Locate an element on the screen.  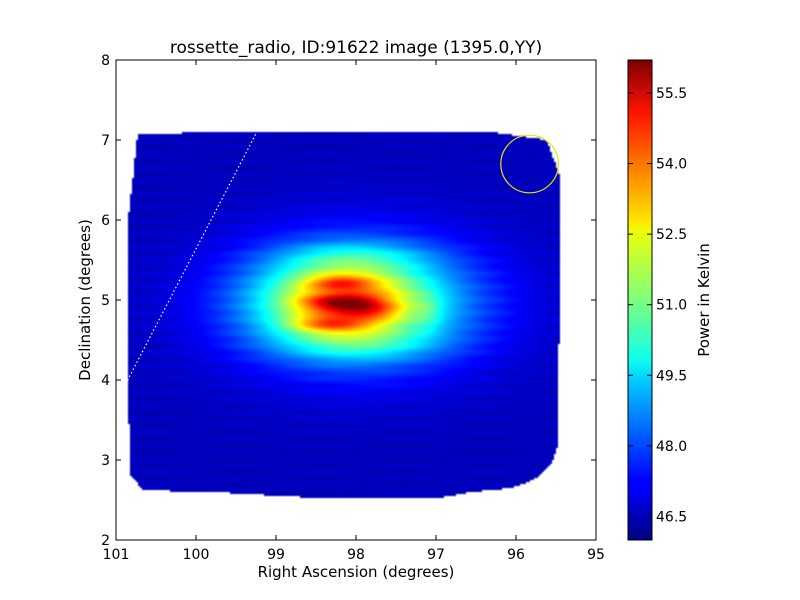
colorbar-label: Power in Kelvin is located at coordinates (704, 300).